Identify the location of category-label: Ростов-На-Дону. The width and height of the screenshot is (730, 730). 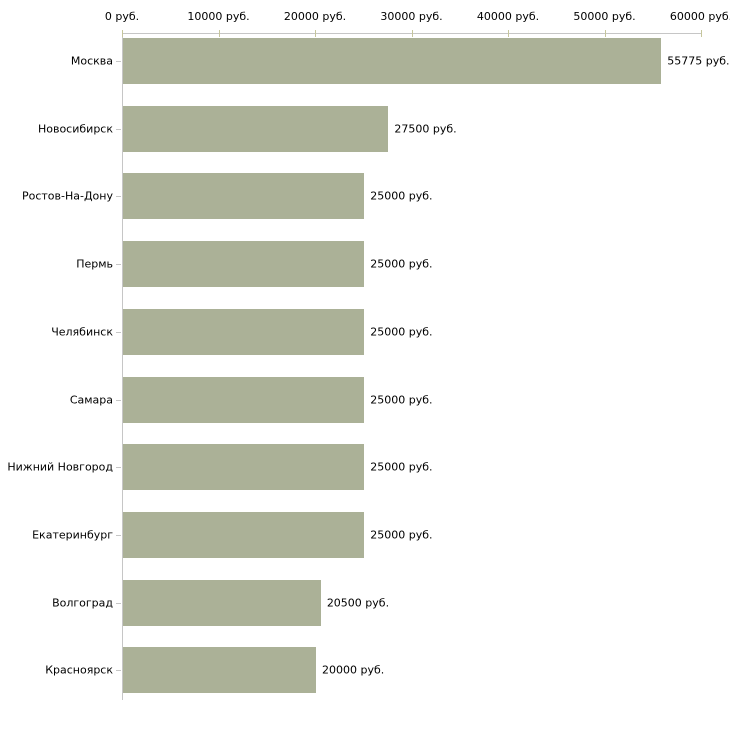
(67, 196).